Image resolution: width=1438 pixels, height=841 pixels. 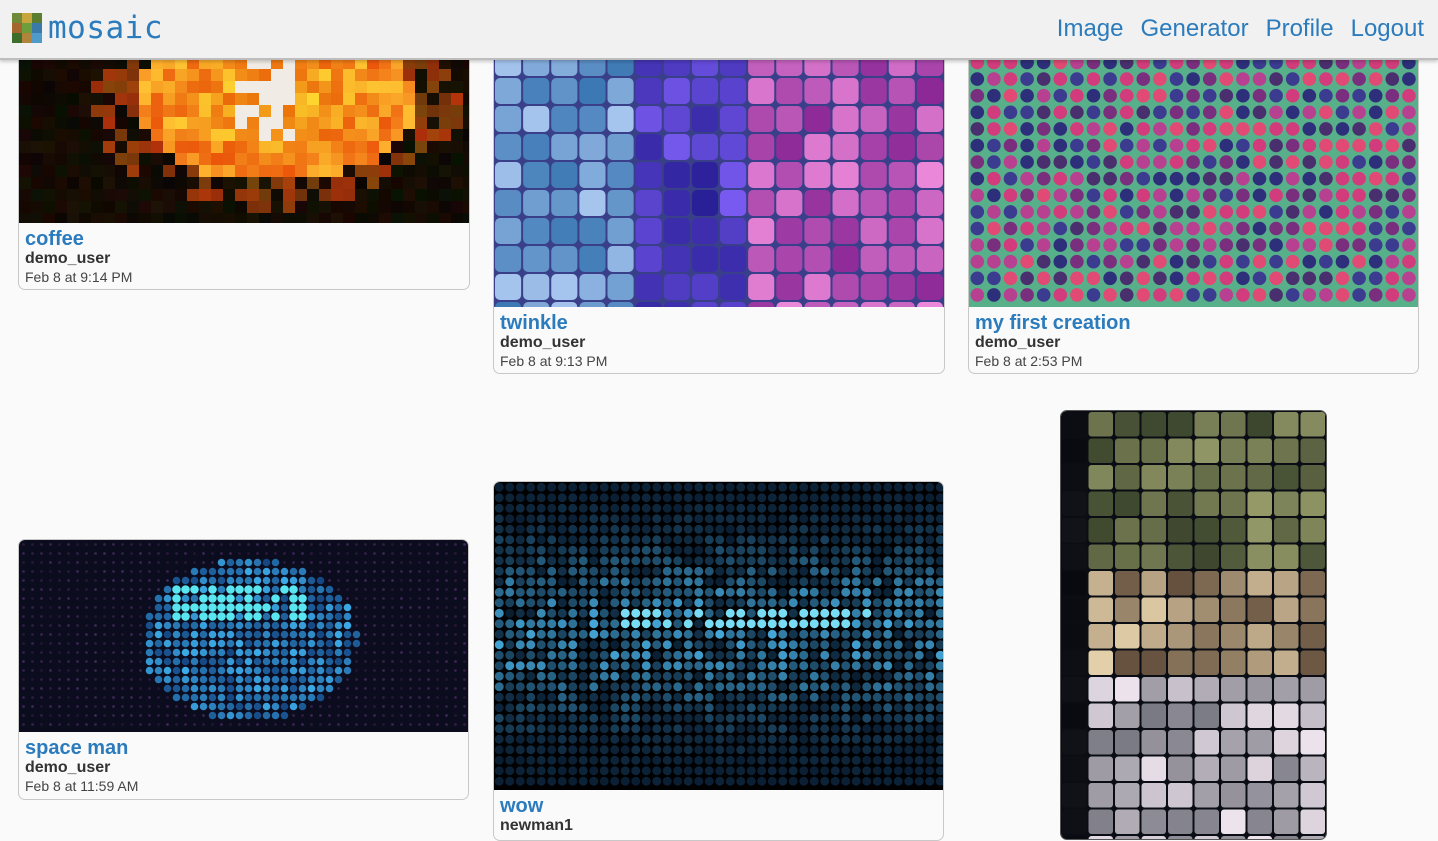 I want to click on main-nav: Image Generator Profile Logout, so click(x=1232, y=29).